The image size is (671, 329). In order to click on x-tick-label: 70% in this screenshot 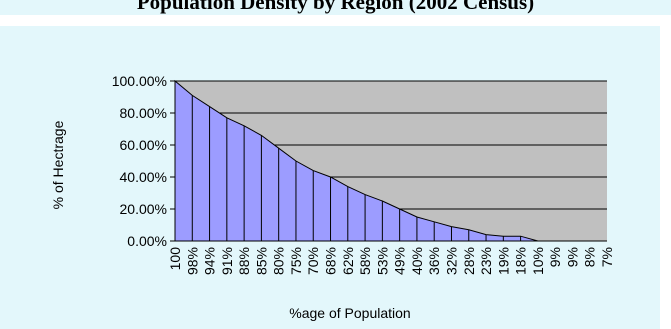, I will do `click(313, 261)`.